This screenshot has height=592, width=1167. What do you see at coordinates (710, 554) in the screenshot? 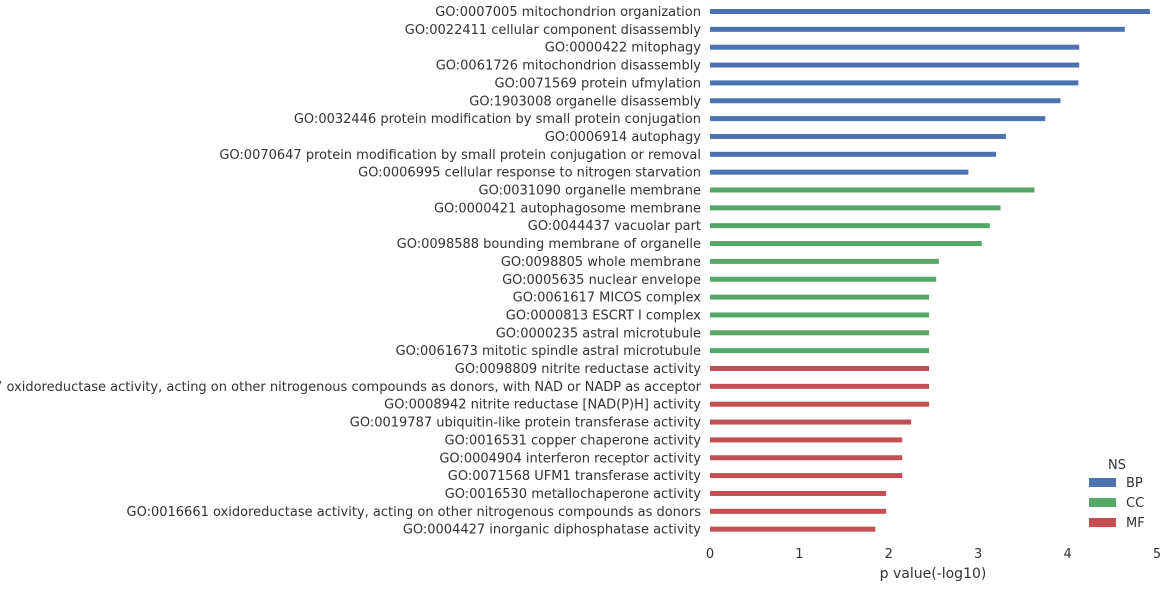
I see `x-tick-label: 0` at bounding box center [710, 554].